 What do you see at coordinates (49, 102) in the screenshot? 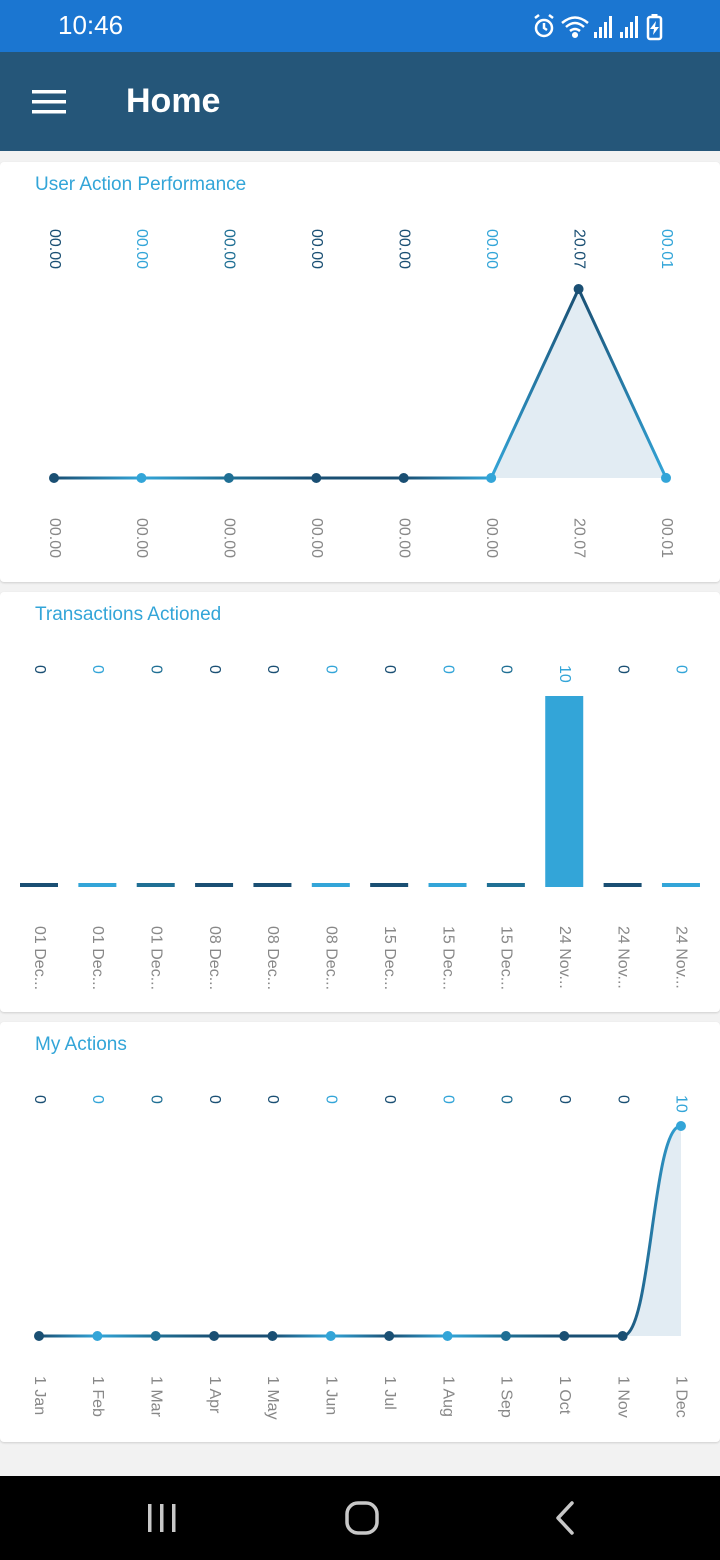
I see `hamburger-menu-icon` at bounding box center [49, 102].